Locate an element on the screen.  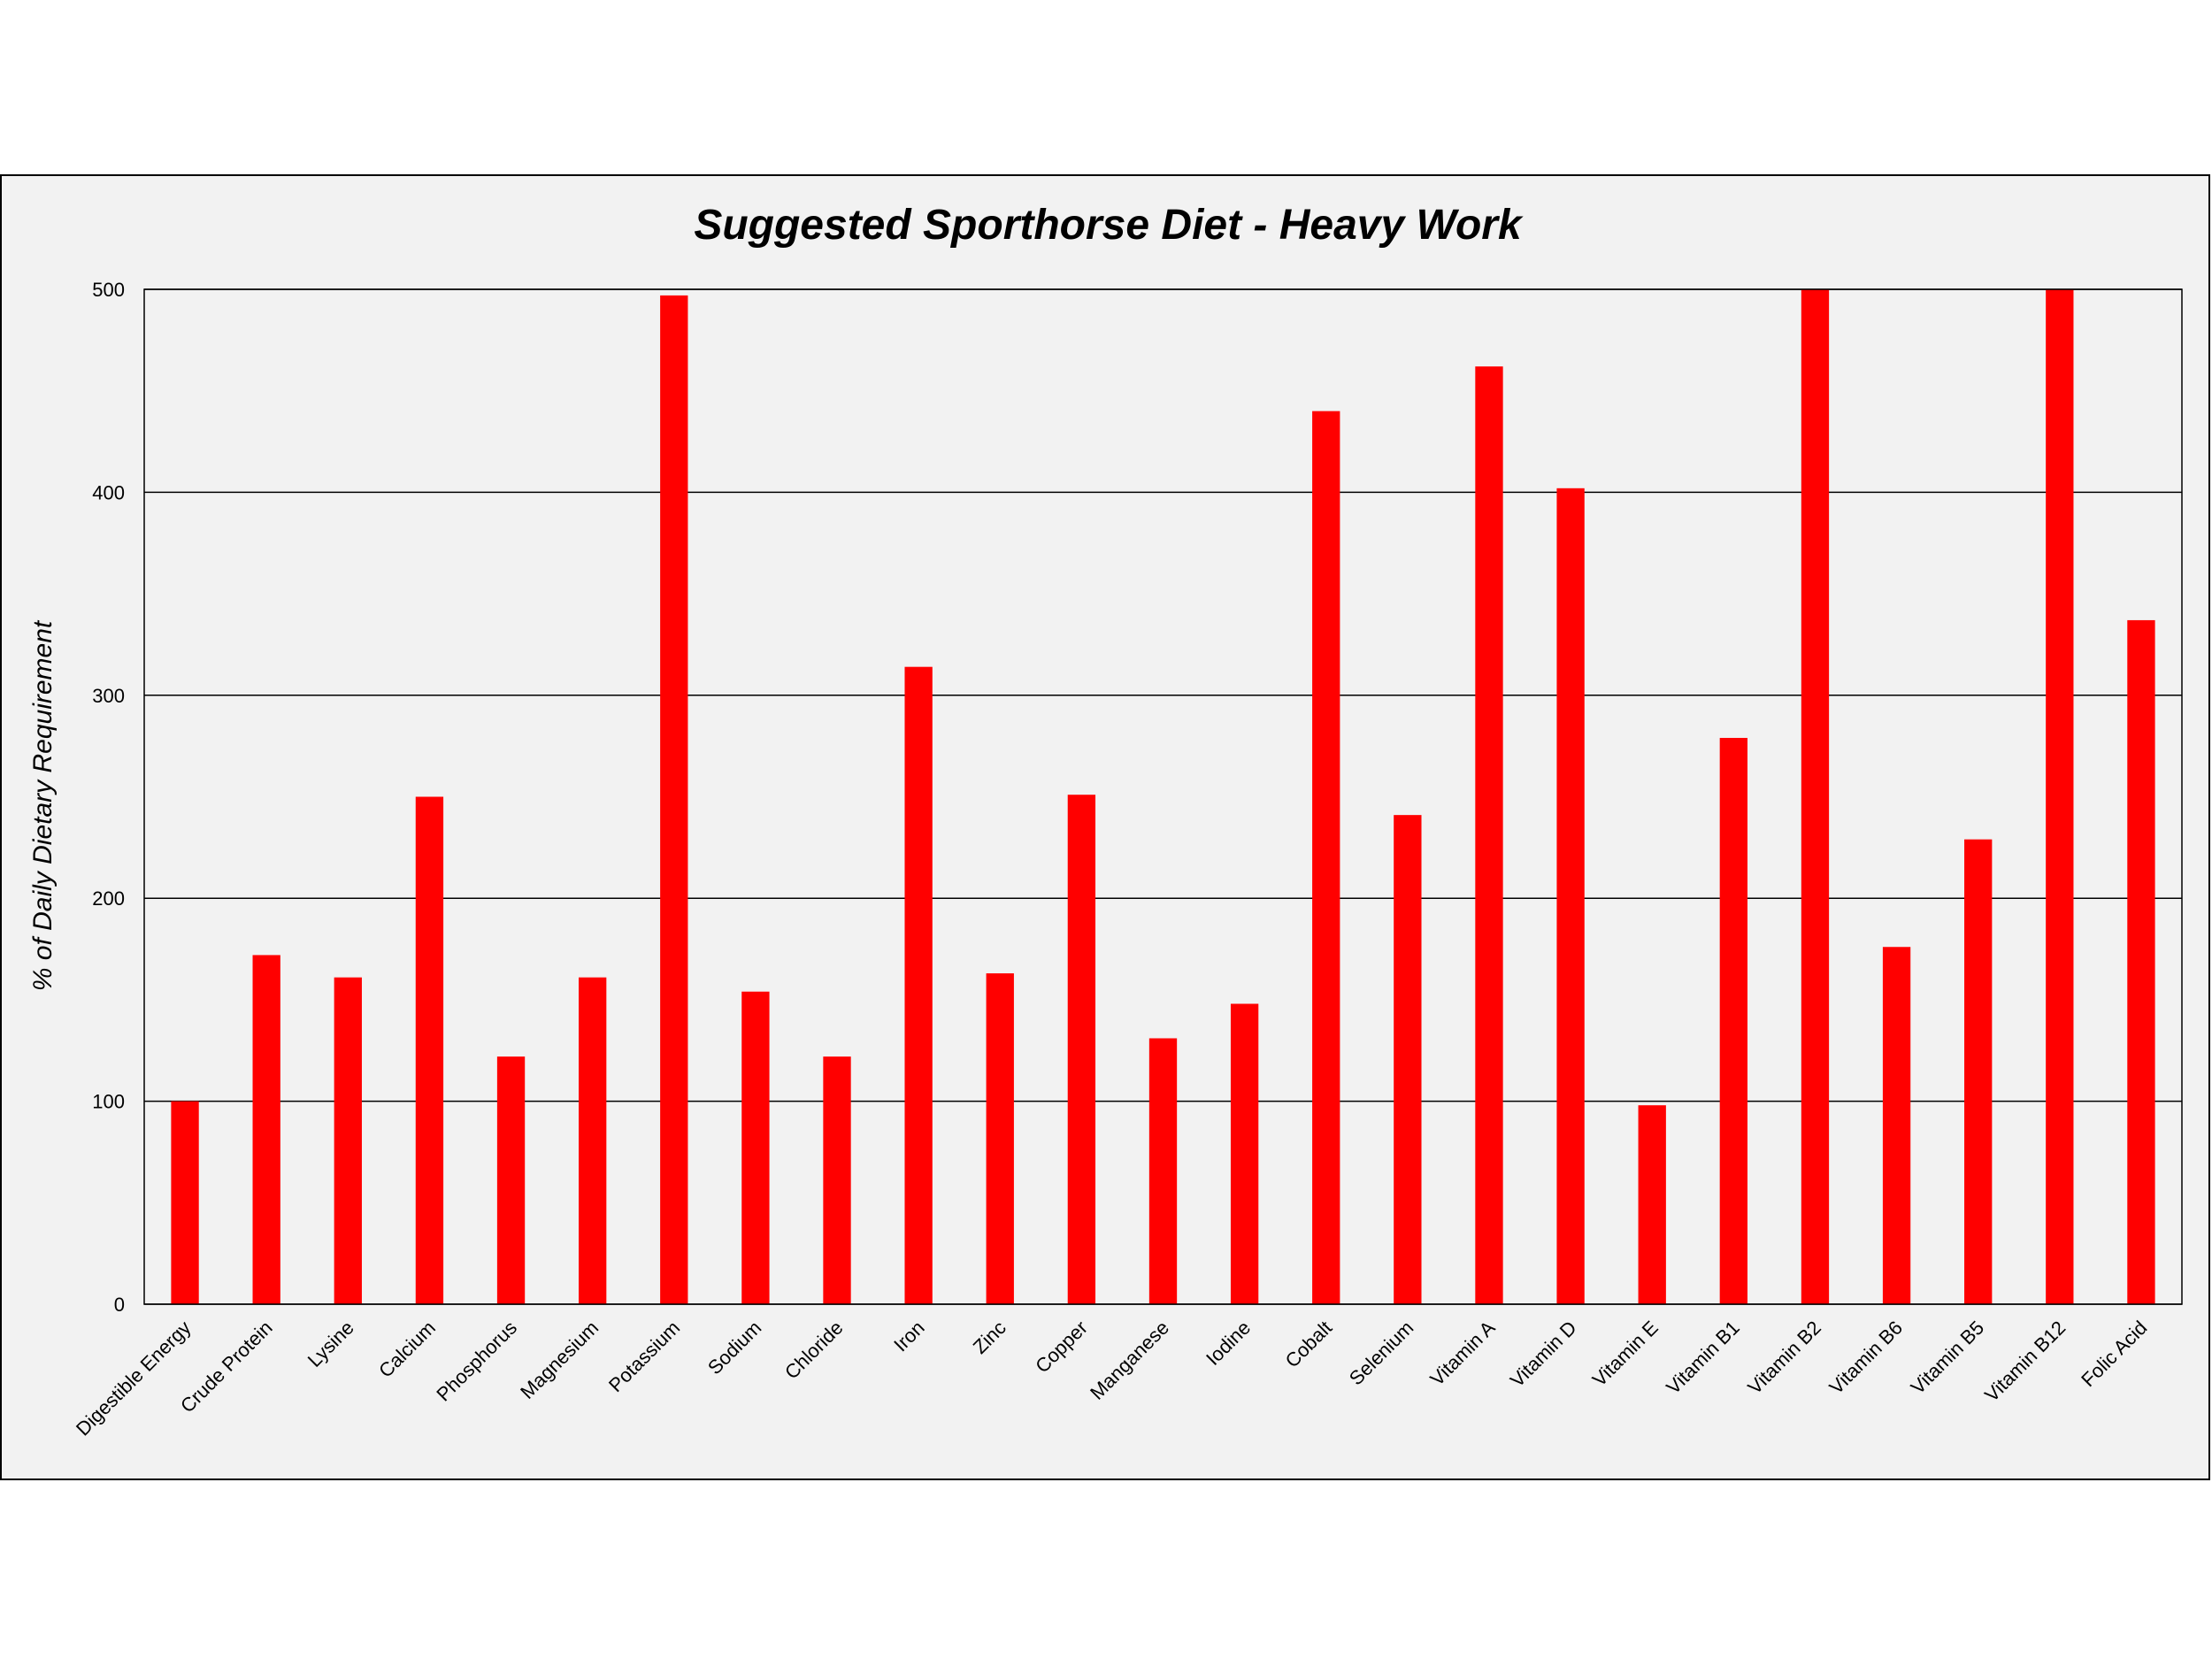
bar-sodium is located at coordinates (755, 1148).